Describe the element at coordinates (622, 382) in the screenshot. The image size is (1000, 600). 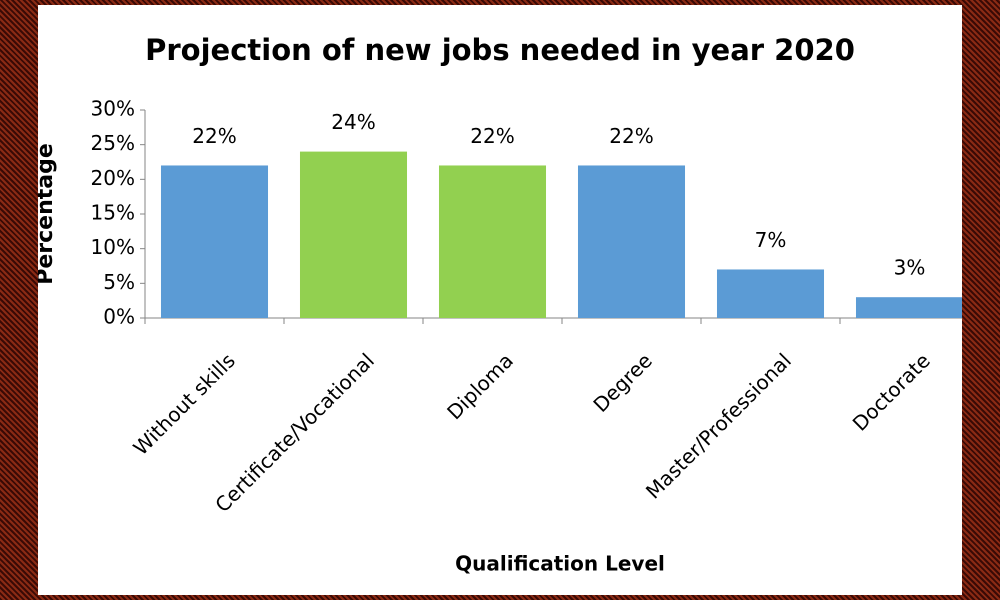
I see `x-tick-label: Degree` at that location.